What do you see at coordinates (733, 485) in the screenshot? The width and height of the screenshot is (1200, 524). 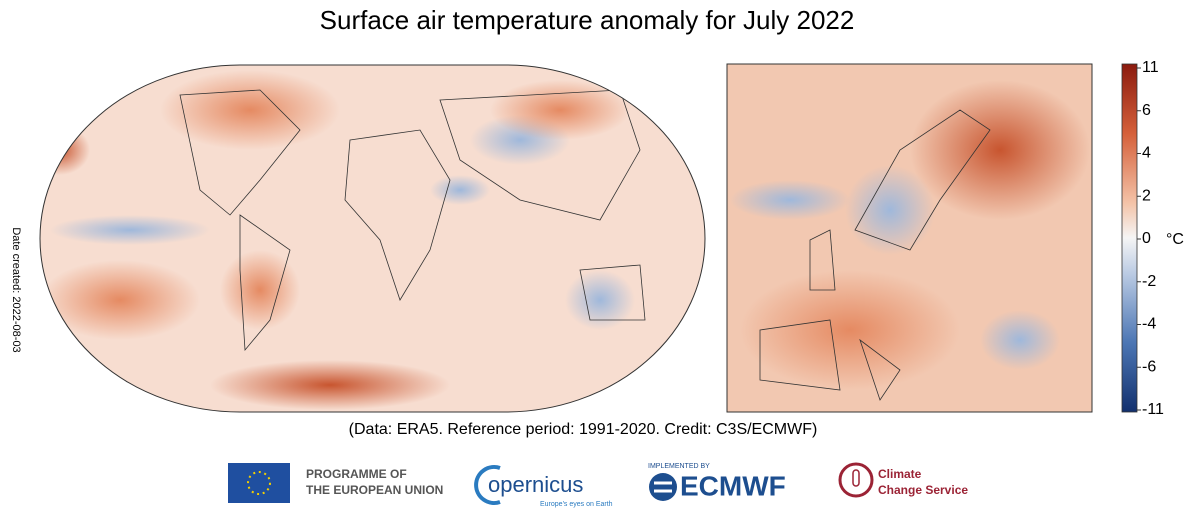 I see `ecmwf-name: ECMWF` at bounding box center [733, 485].